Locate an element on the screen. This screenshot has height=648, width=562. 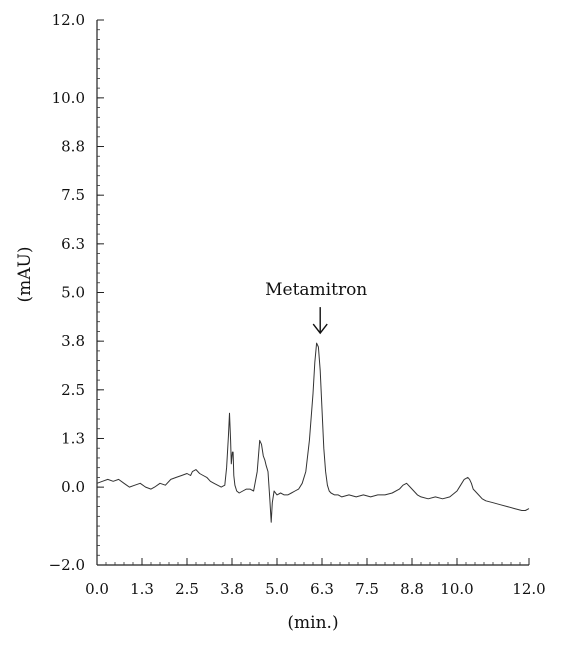
x-tick-label: 5.0 is located at coordinates (277, 589).